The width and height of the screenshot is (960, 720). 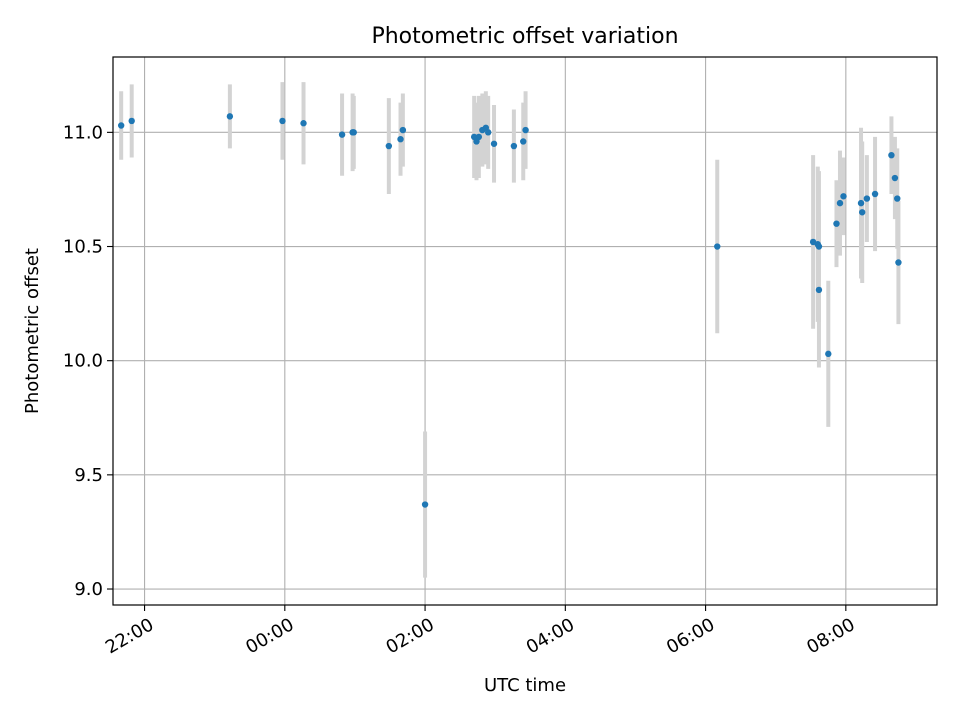 What do you see at coordinates (83, 361) in the screenshot?
I see `y-tick-label: 10.0` at bounding box center [83, 361].